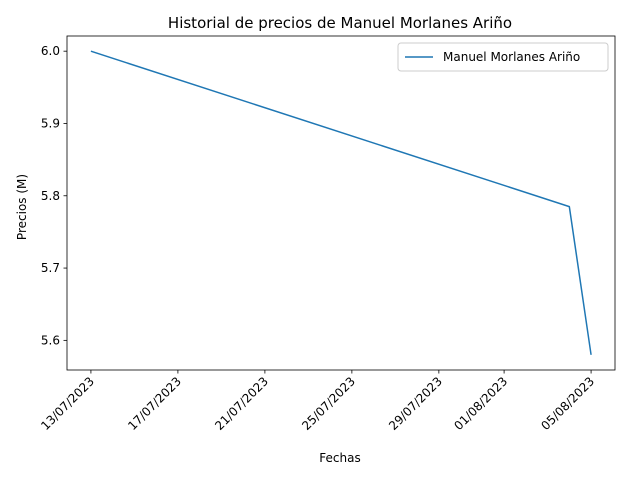  I want to click on y-axis-label: Precios (M), so click(22, 207).